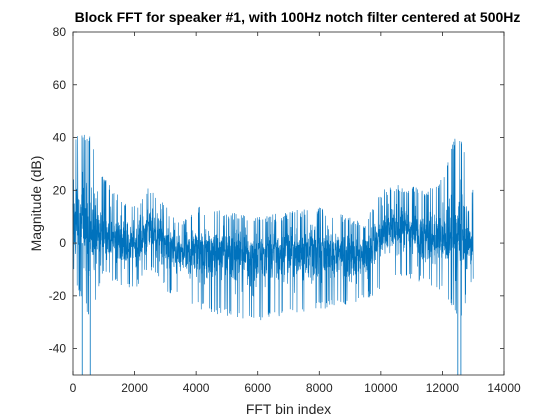 The image size is (560, 420). What do you see at coordinates (36, 204) in the screenshot?
I see `y-axis-label: Magnitude (dB)` at bounding box center [36, 204].